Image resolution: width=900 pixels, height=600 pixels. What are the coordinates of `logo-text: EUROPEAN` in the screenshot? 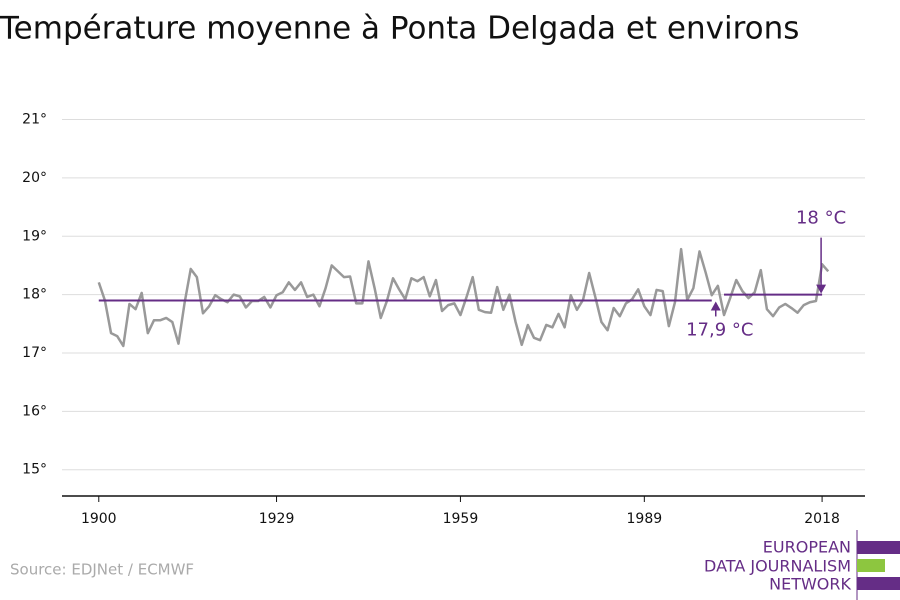 It's located at (807, 547).